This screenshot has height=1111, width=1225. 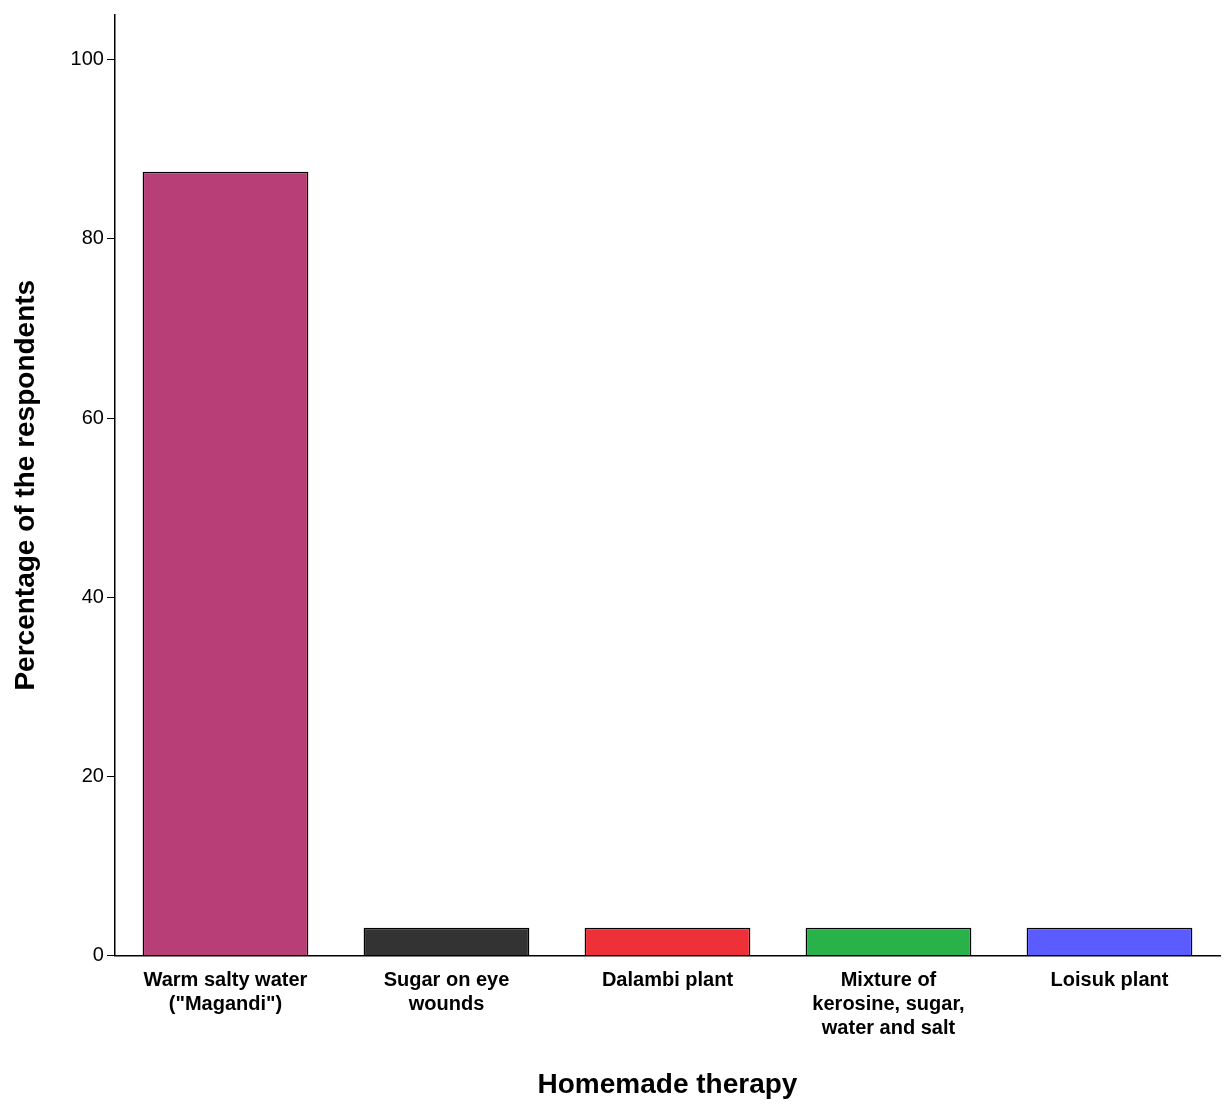 What do you see at coordinates (667, 1083) in the screenshot?
I see `x-axis-title: Homemade therapy` at bounding box center [667, 1083].